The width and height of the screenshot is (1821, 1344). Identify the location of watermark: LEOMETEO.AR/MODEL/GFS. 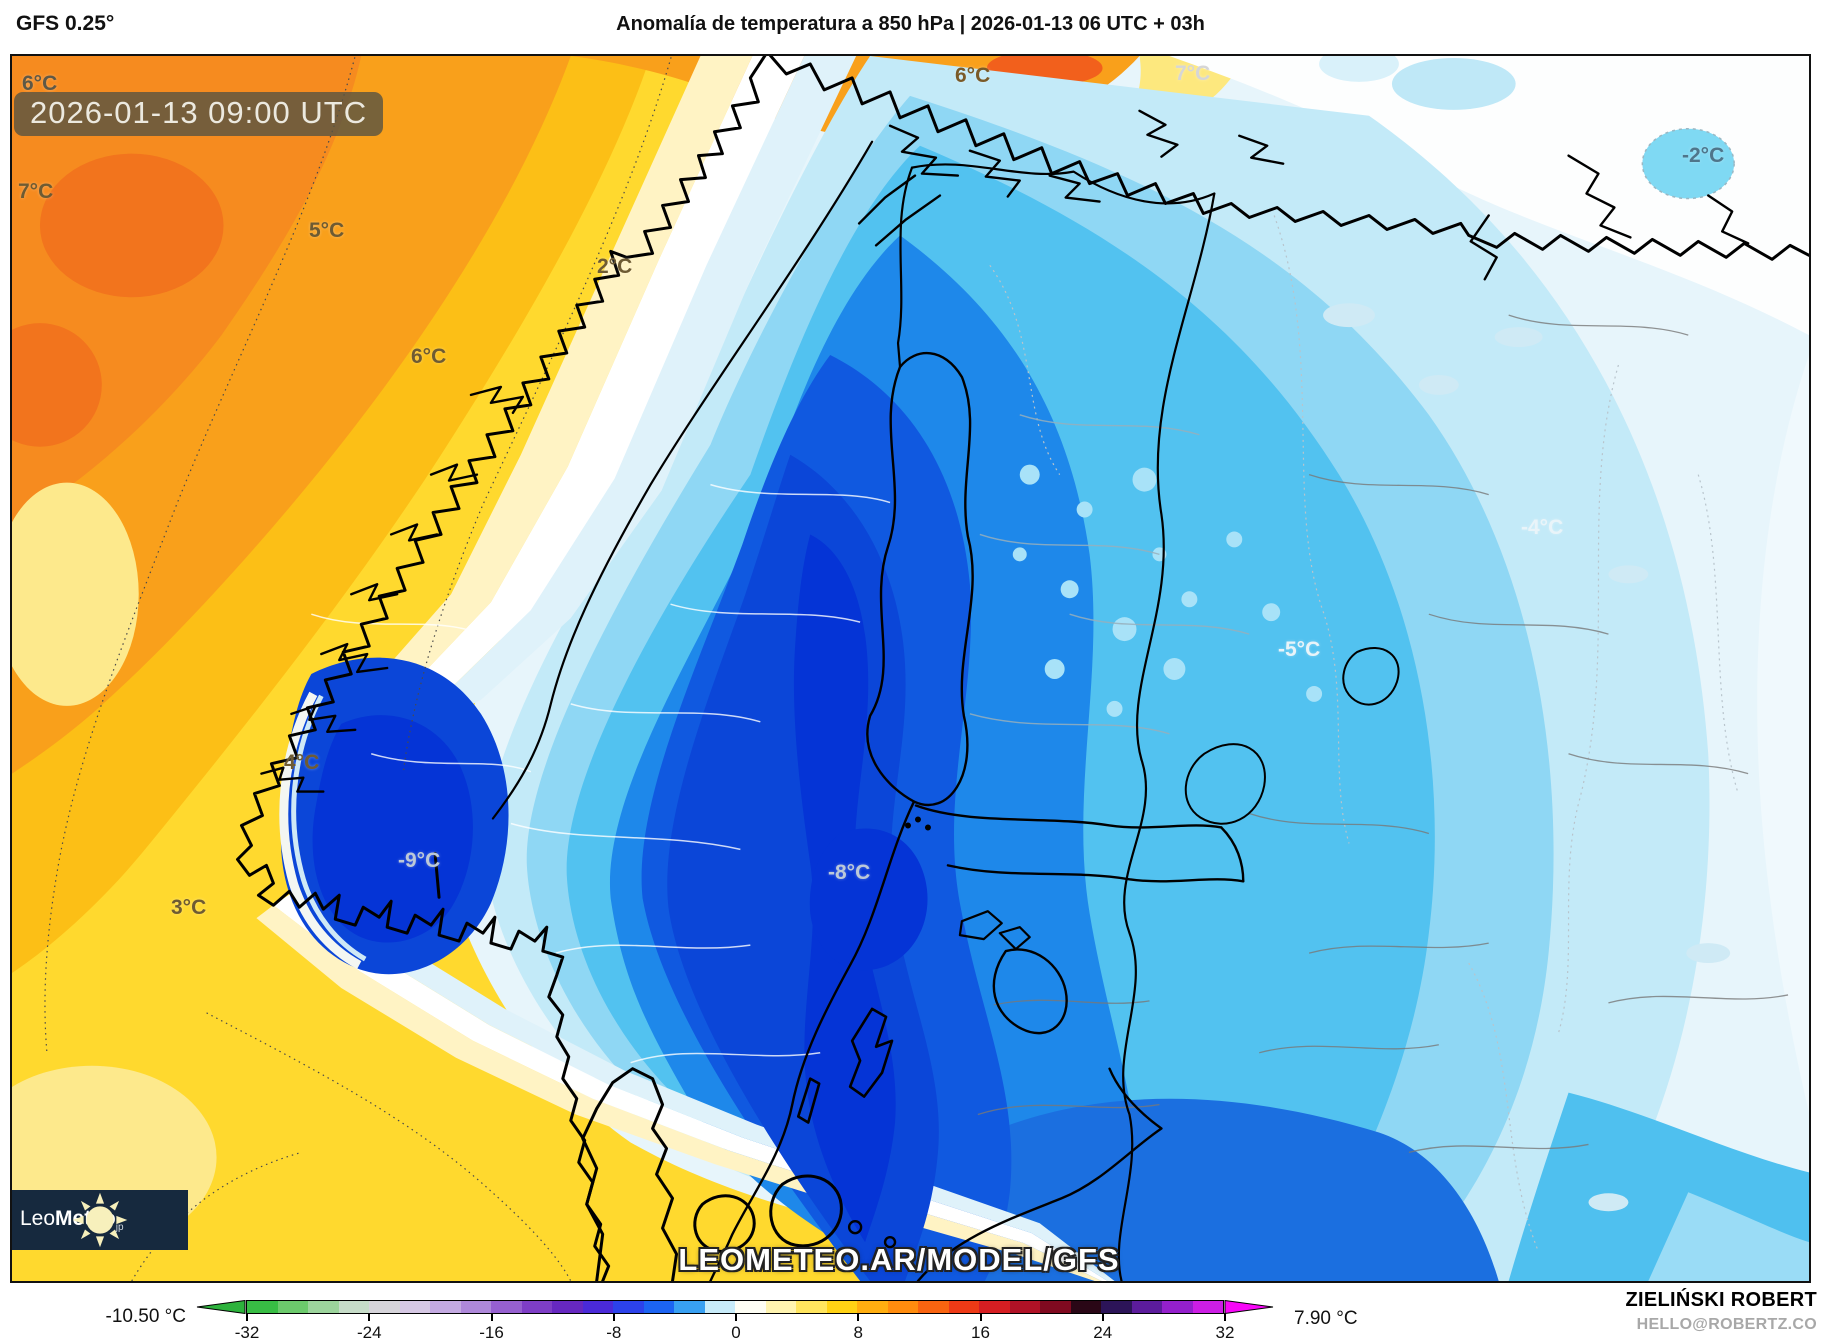
(899, 1259).